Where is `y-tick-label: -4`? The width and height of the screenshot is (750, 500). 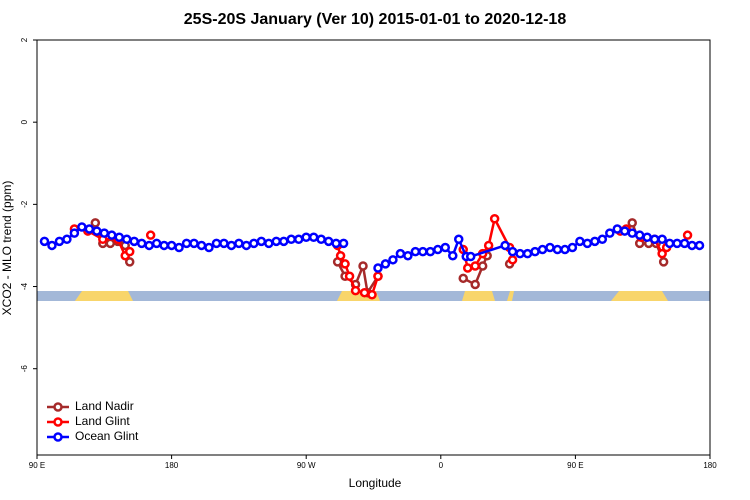 y-tick-label: -4 is located at coordinates (24, 286).